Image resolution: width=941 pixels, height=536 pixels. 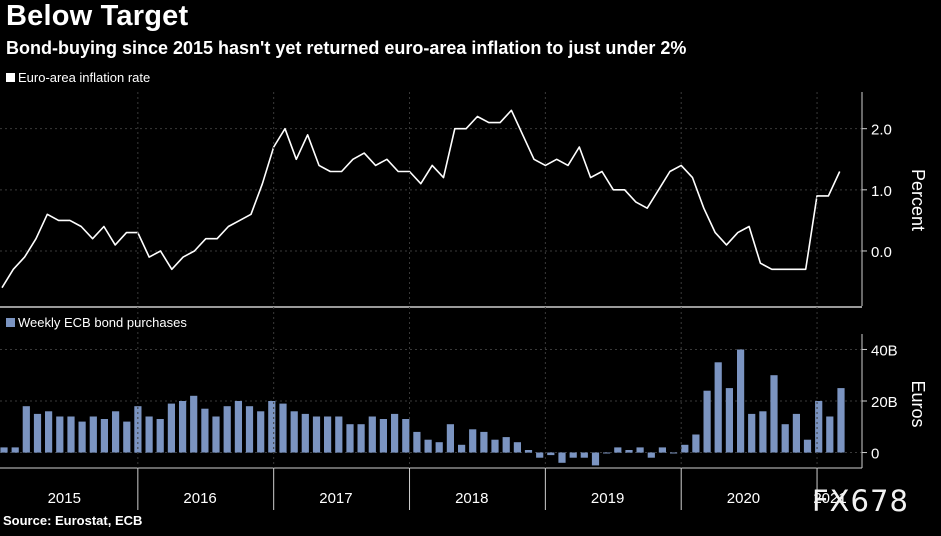 I want to click on chart-title: Below Target, so click(x=97, y=16).